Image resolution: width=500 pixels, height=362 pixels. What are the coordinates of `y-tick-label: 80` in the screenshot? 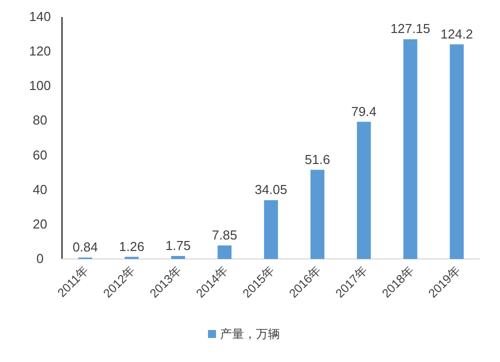 It's located at (40, 120).